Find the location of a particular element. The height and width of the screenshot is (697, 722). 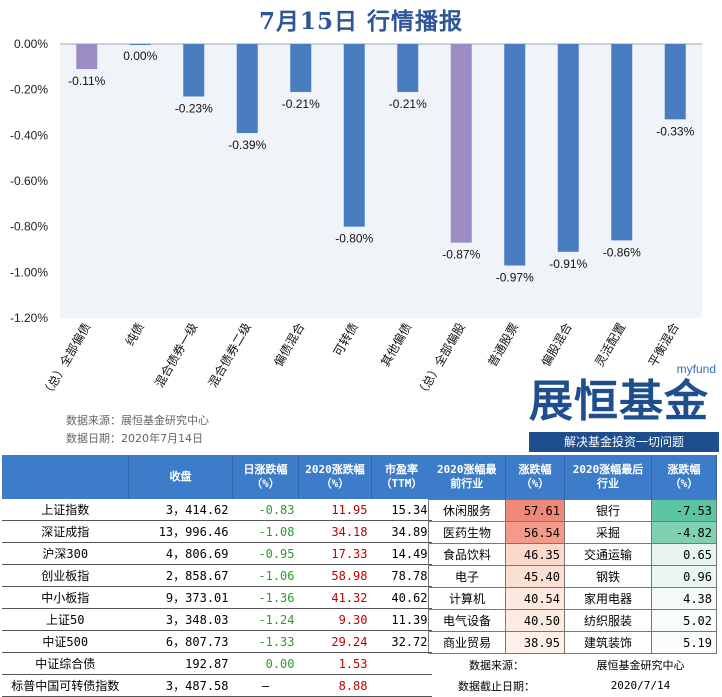

footer-label: 数据来源： is located at coordinates (496, 665).